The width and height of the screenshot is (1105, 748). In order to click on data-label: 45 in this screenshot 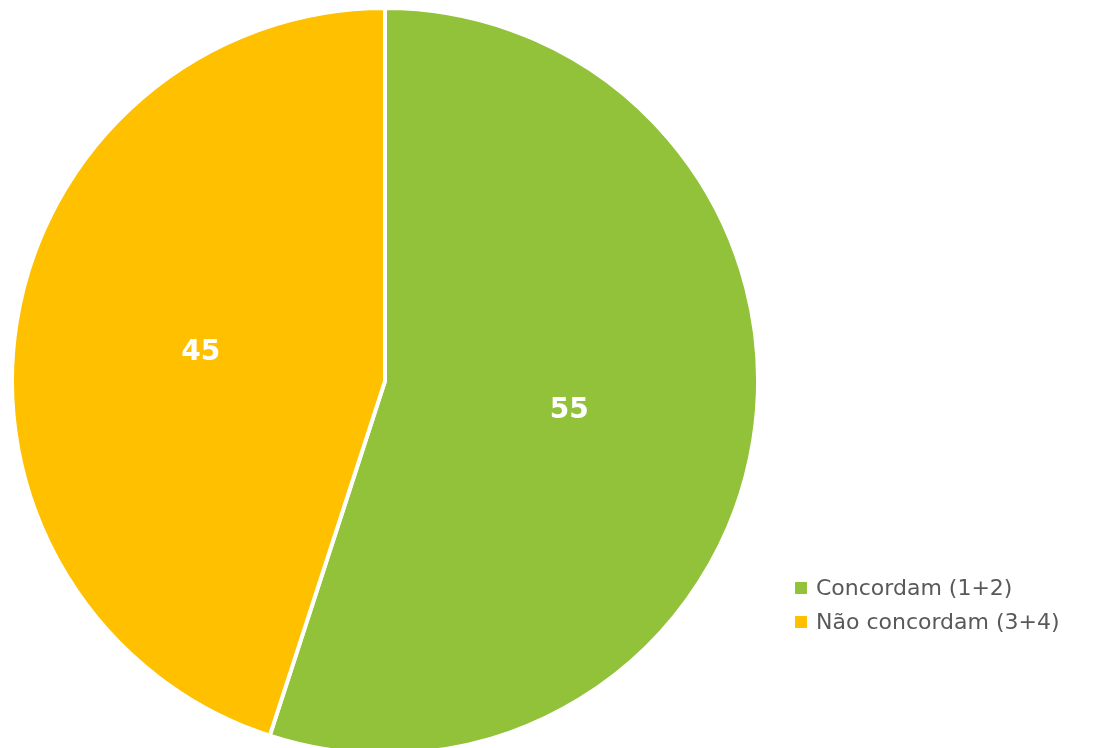, I will do `click(201, 350)`.